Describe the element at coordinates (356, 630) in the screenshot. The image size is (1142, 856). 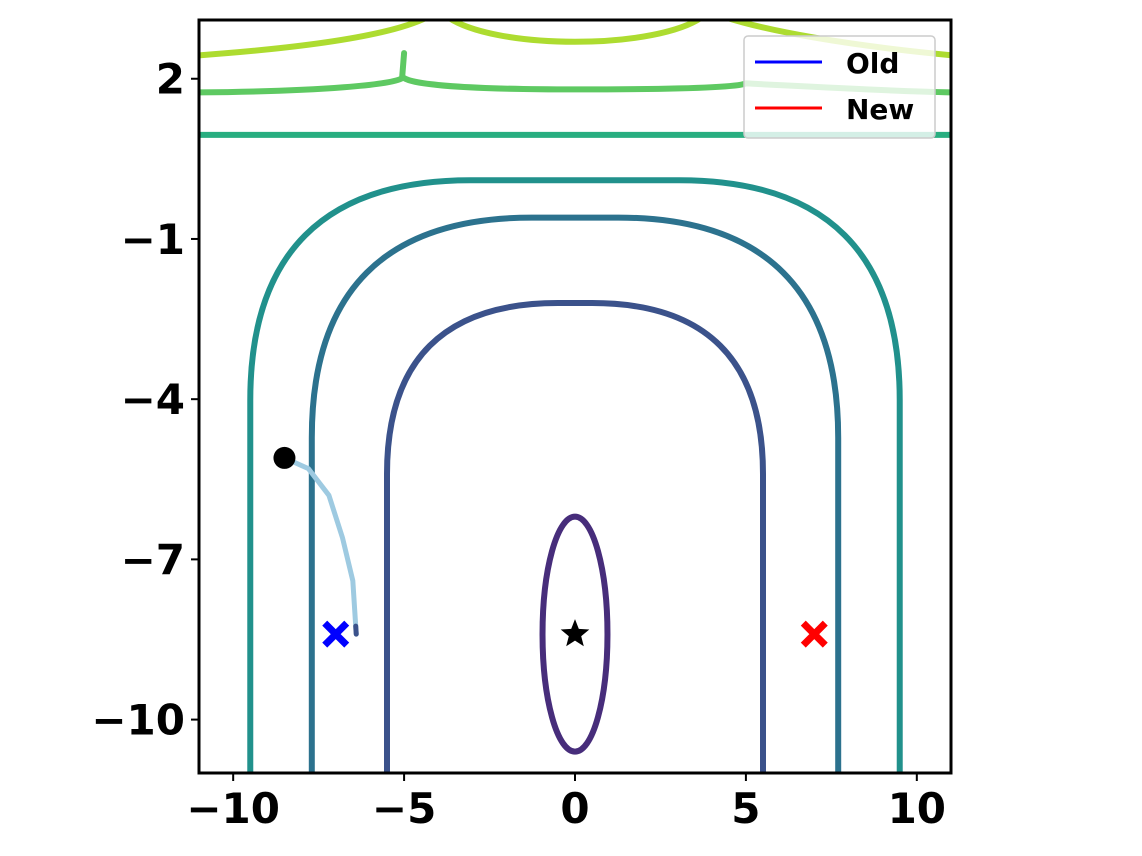
I see `trajectory-end` at that location.